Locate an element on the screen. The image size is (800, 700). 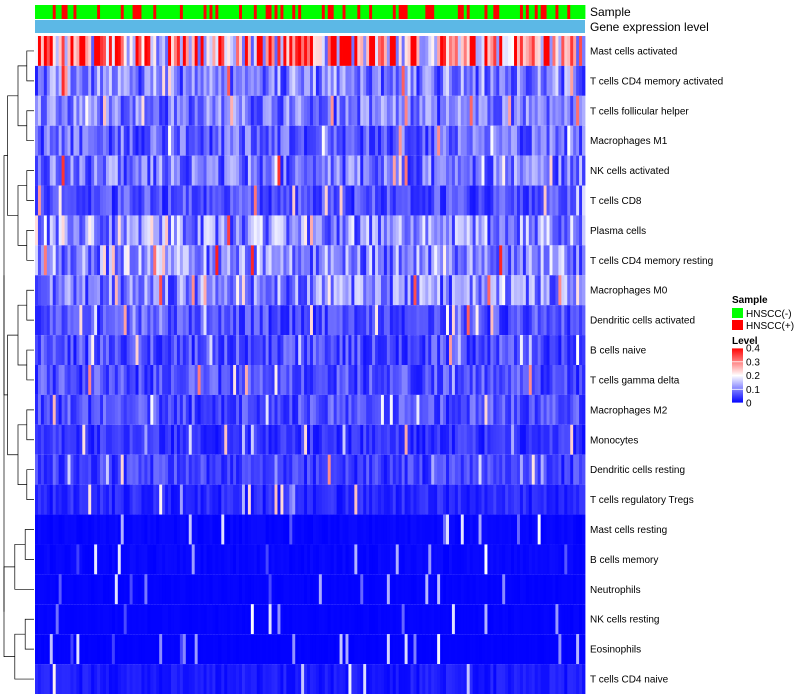
row-dendrogram is located at coordinates (18, 365).